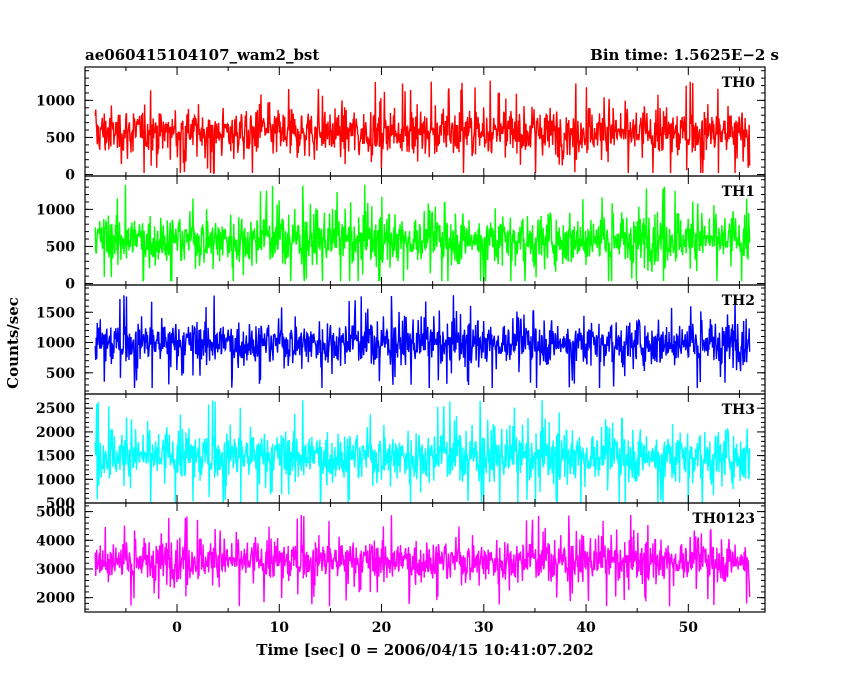  I want to click on x-tick-label: 0, so click(177, 628).